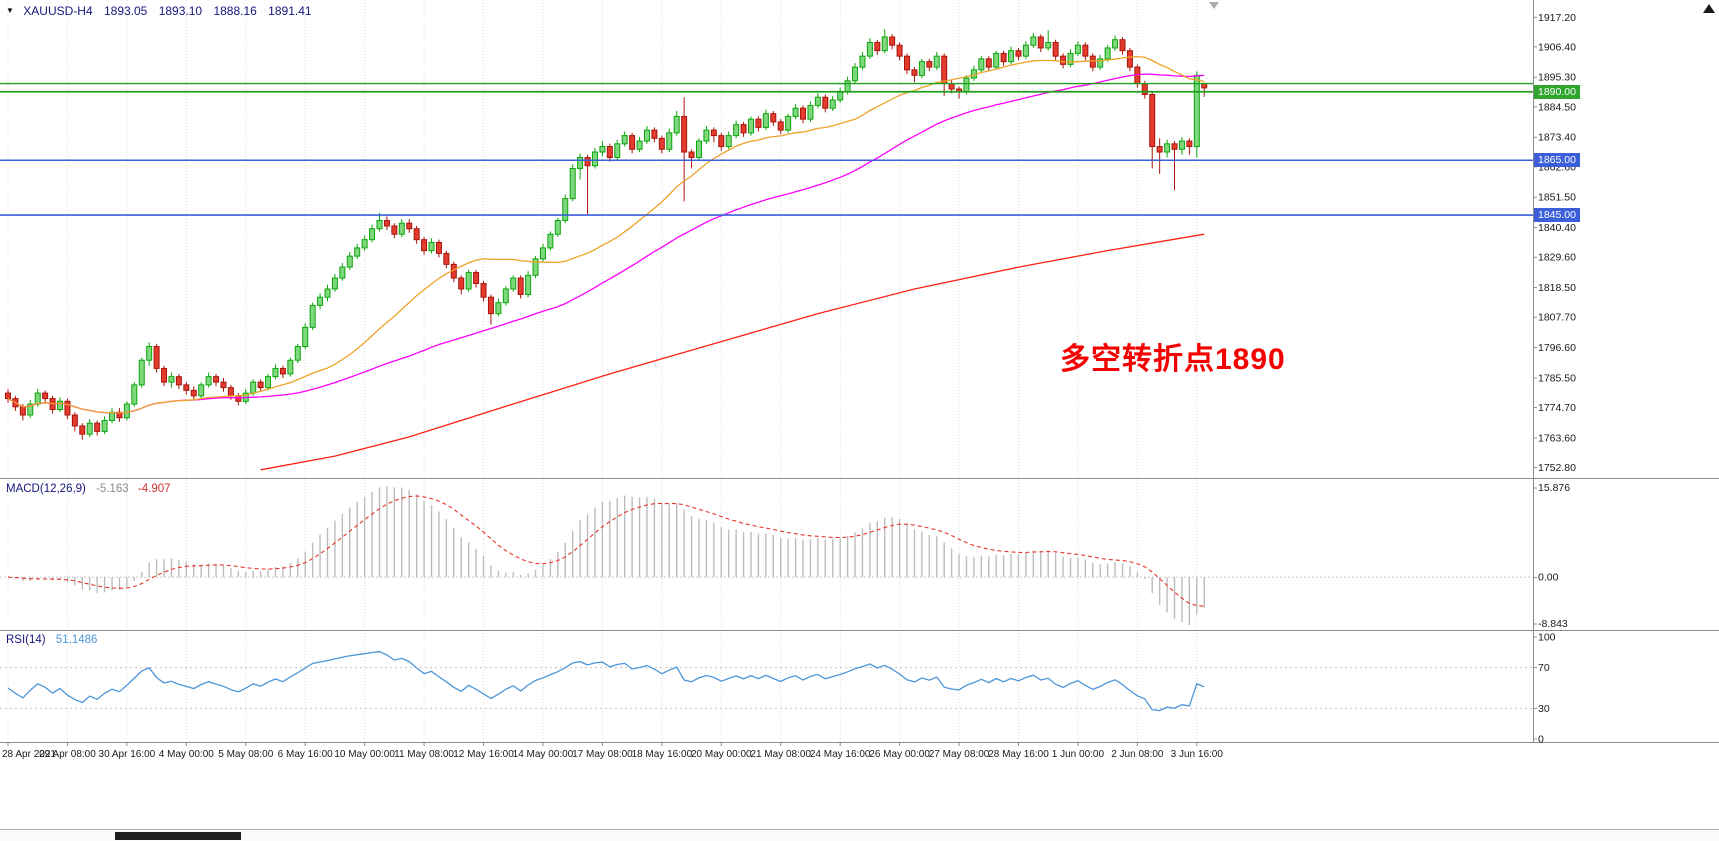 This screenshot has height=841, width=1719. I want to click on svg-text: 1851.50, so click(1557, 198).